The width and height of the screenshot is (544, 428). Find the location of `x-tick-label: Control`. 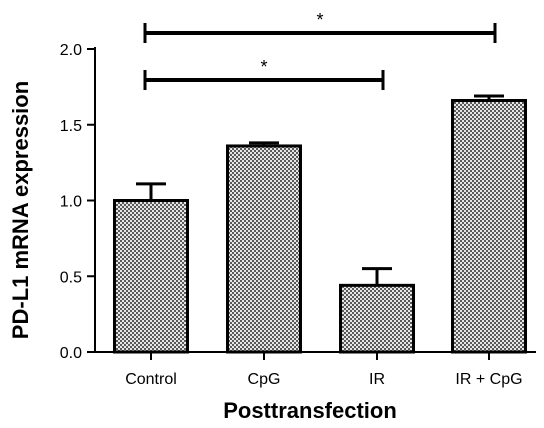

x-tick-label: Control is located at coordinates (151, 379).